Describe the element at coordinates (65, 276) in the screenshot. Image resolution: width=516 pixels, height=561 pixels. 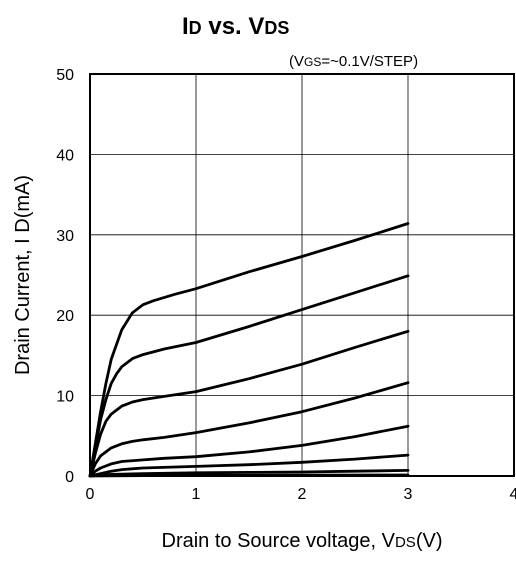
I see `y-tick-labels: 0 10 20 30 40 50` at that location.